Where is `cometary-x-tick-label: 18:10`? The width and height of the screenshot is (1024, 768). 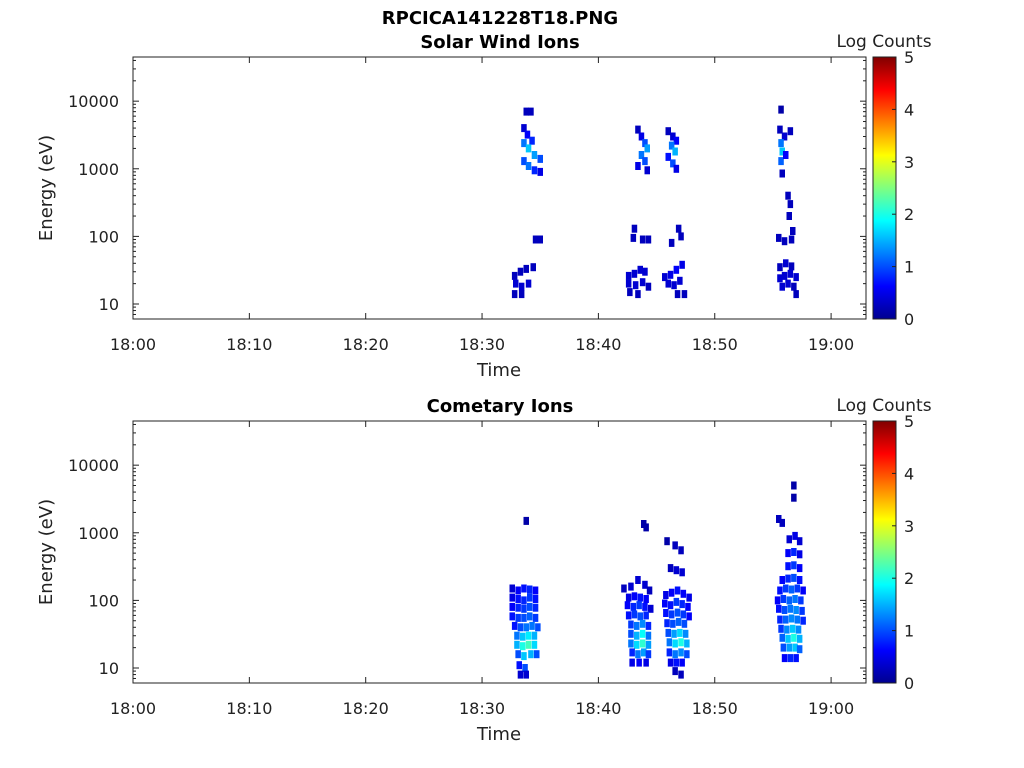
cometary-x-tick-label: 18:10 is located at coordinates (249, 708).